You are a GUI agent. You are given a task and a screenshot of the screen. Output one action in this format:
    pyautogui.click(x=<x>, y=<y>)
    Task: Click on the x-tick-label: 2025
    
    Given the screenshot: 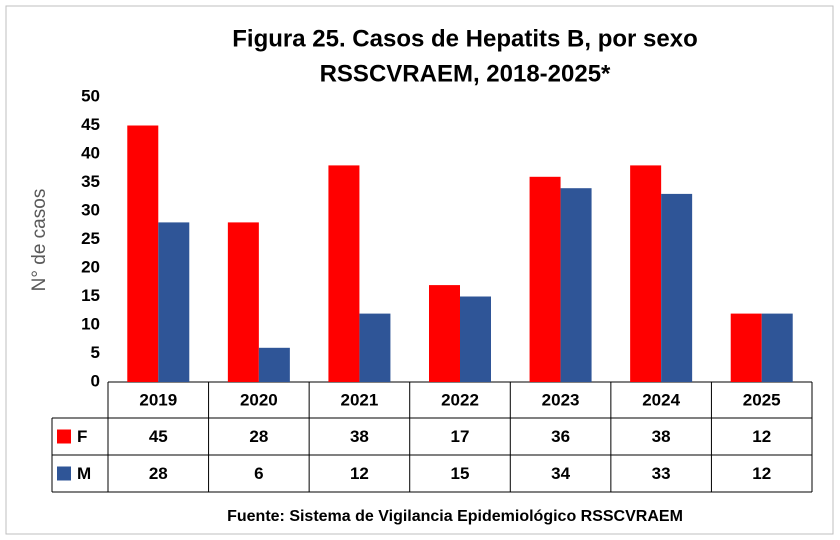 What is the action you would take?
    pyautogui.click(x=762, y=399)
    